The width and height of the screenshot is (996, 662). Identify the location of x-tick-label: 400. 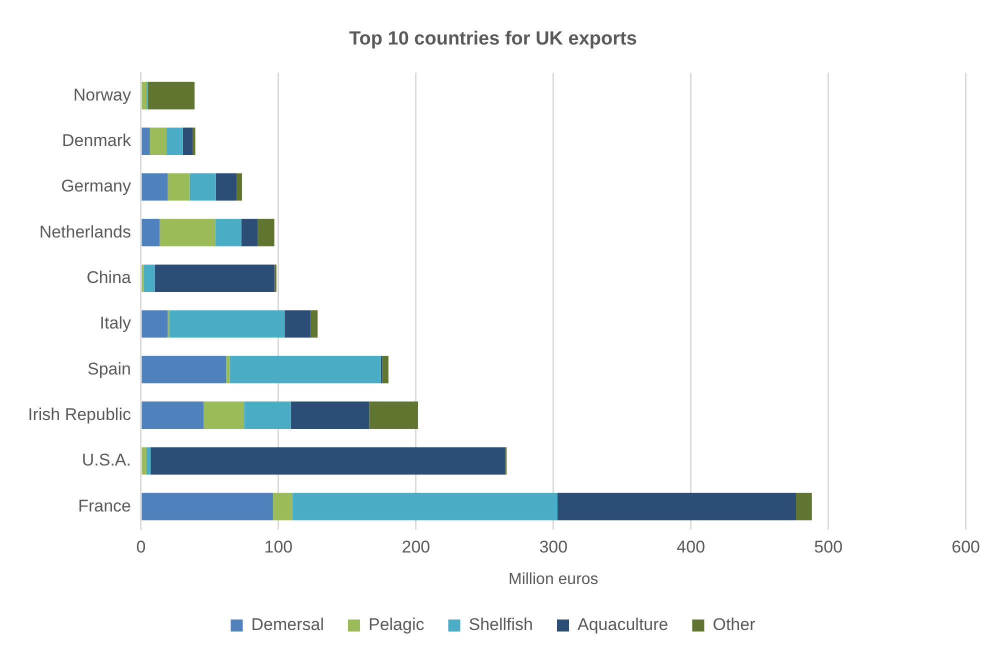
(691, 546).